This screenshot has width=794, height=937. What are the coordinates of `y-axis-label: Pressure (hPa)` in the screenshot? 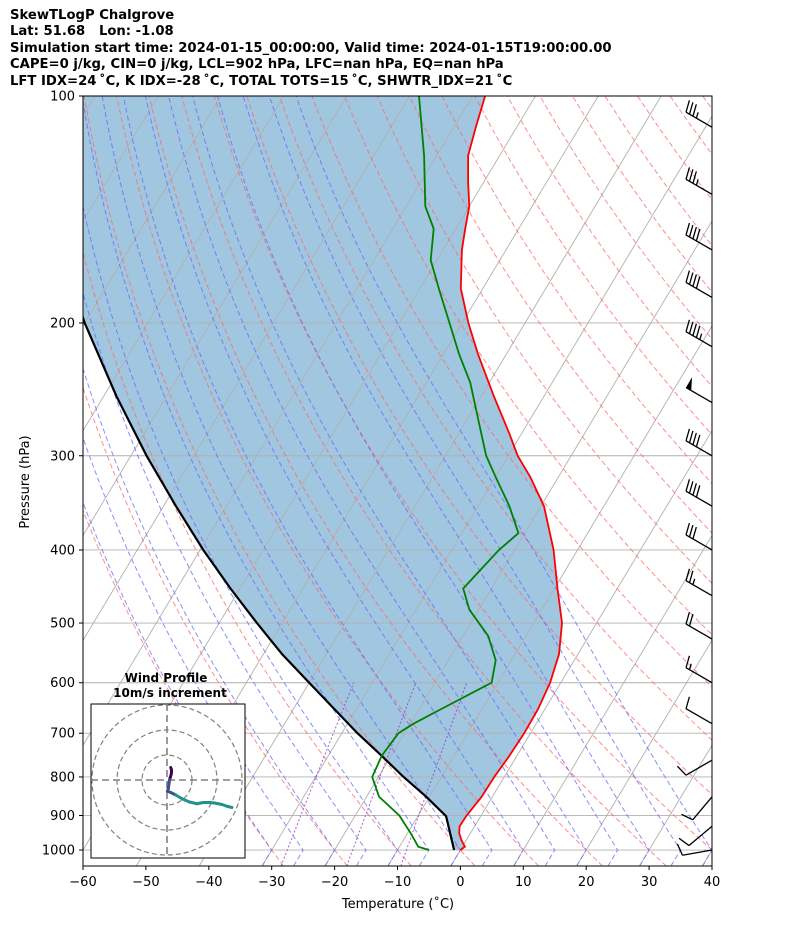 It's located at (25, 481).